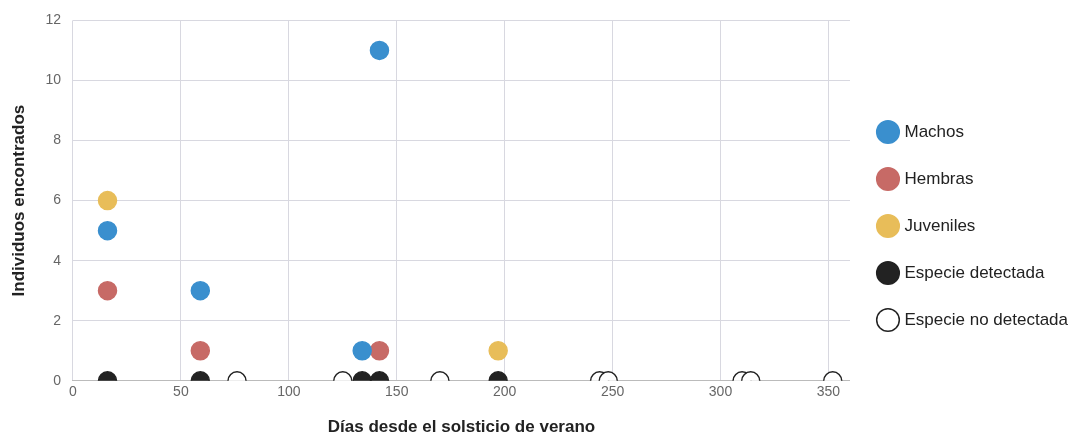  What do you see at coordinates (57, 319) in the screenshot?
I see `y-tick-label: 2` at bounding box center [57, 319].